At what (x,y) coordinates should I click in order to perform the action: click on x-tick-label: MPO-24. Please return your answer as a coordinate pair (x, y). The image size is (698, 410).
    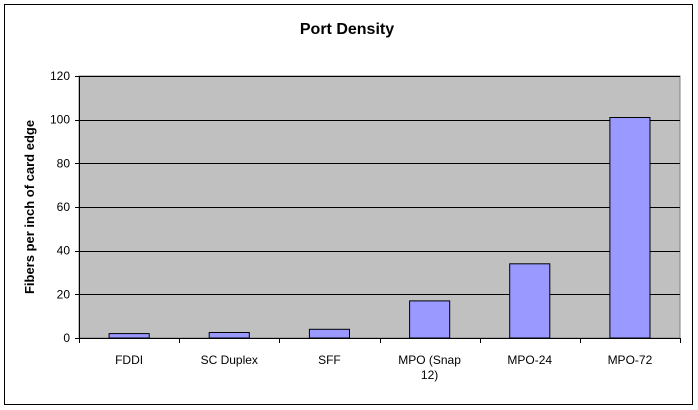
    Looking at the image, I should click on (529, 360).